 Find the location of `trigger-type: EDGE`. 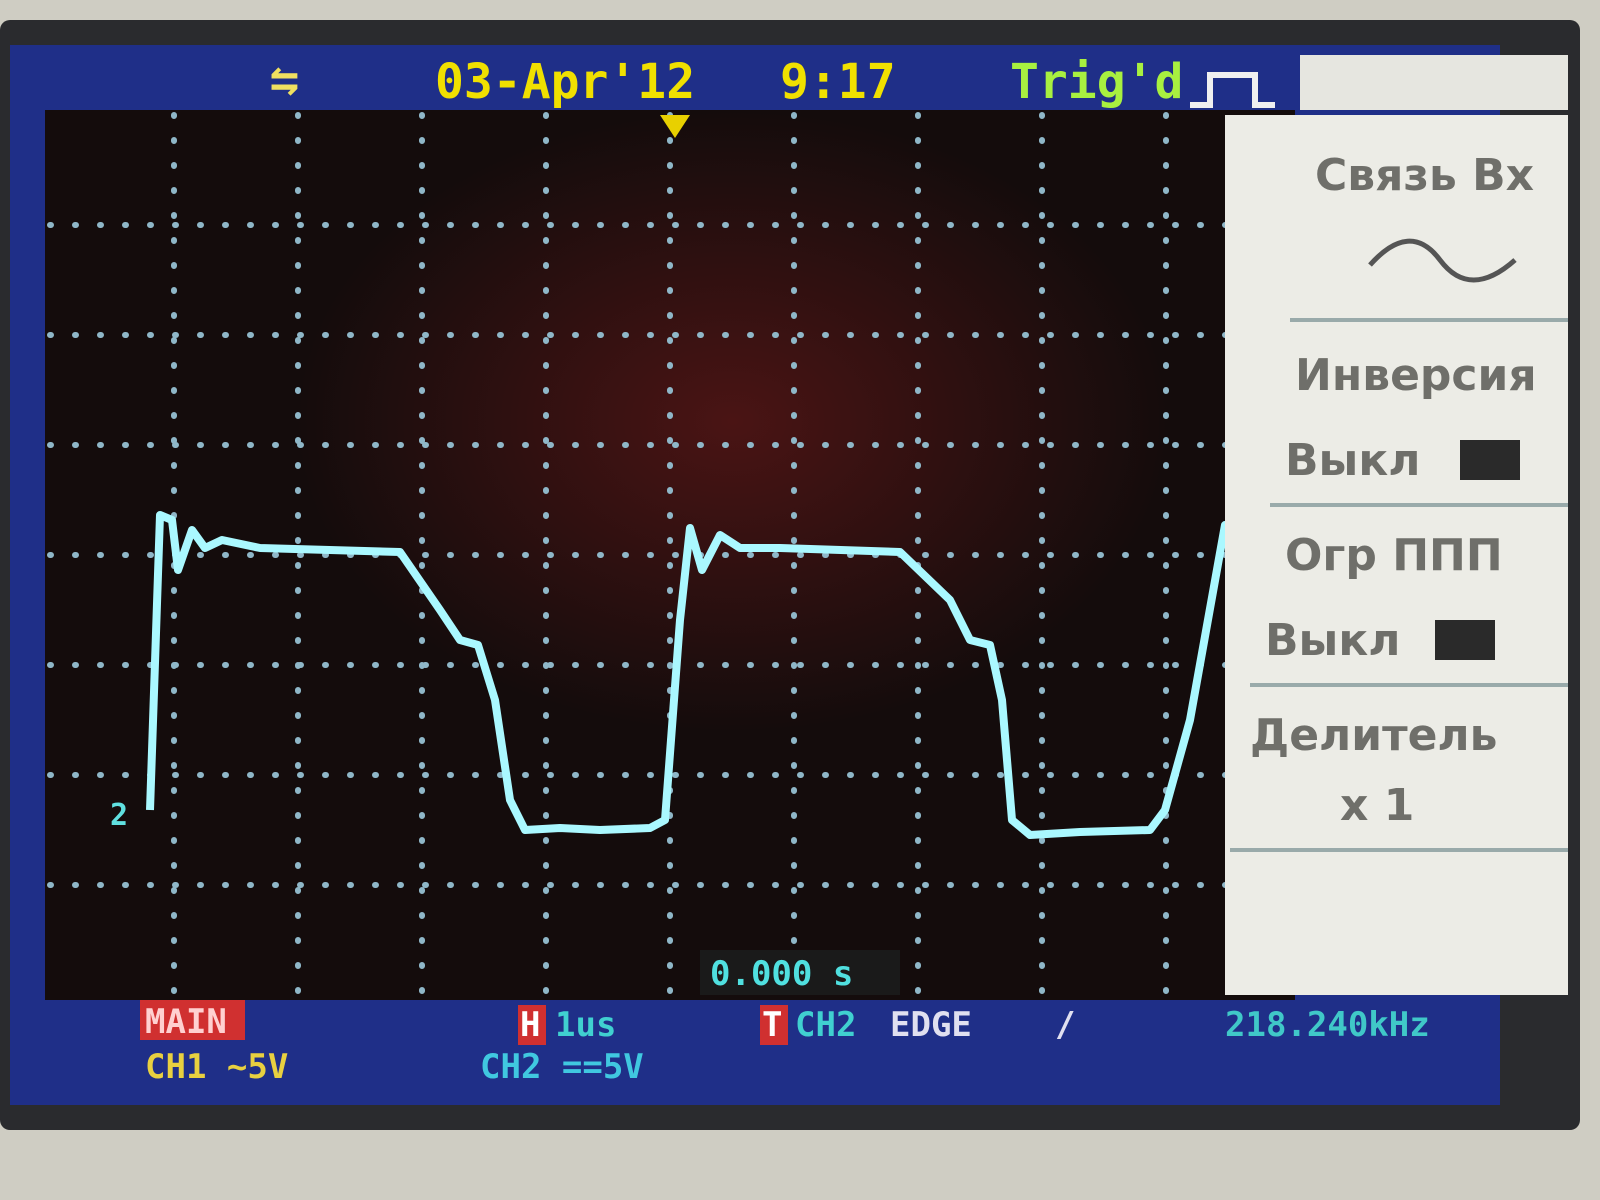

trigger-type: EDGE is located at coordinates (931, 1025).